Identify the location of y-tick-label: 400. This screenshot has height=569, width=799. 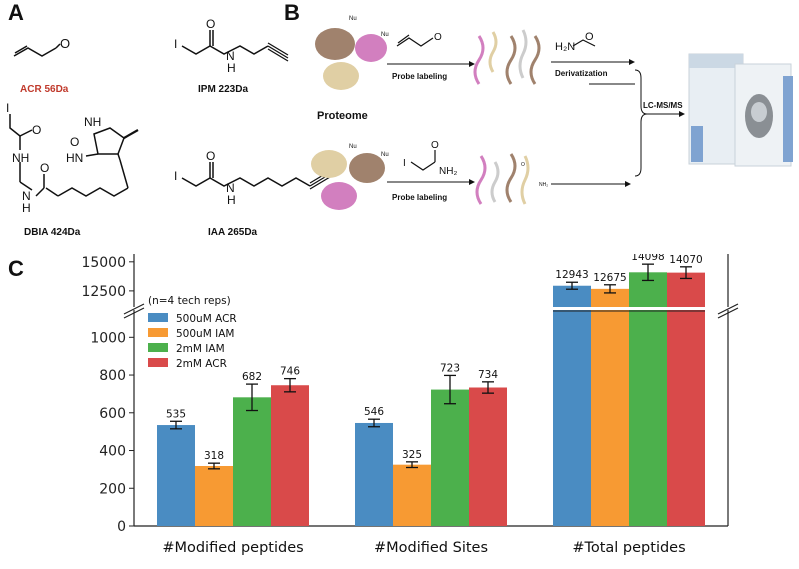
(112, 452).